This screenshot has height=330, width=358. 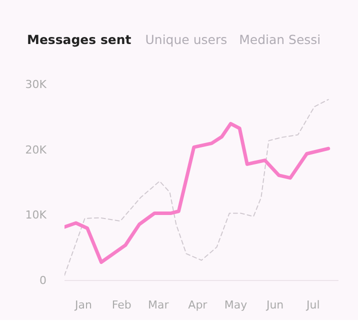 I want to click on y-tick-label: 10K, so click(x=36, y=215).